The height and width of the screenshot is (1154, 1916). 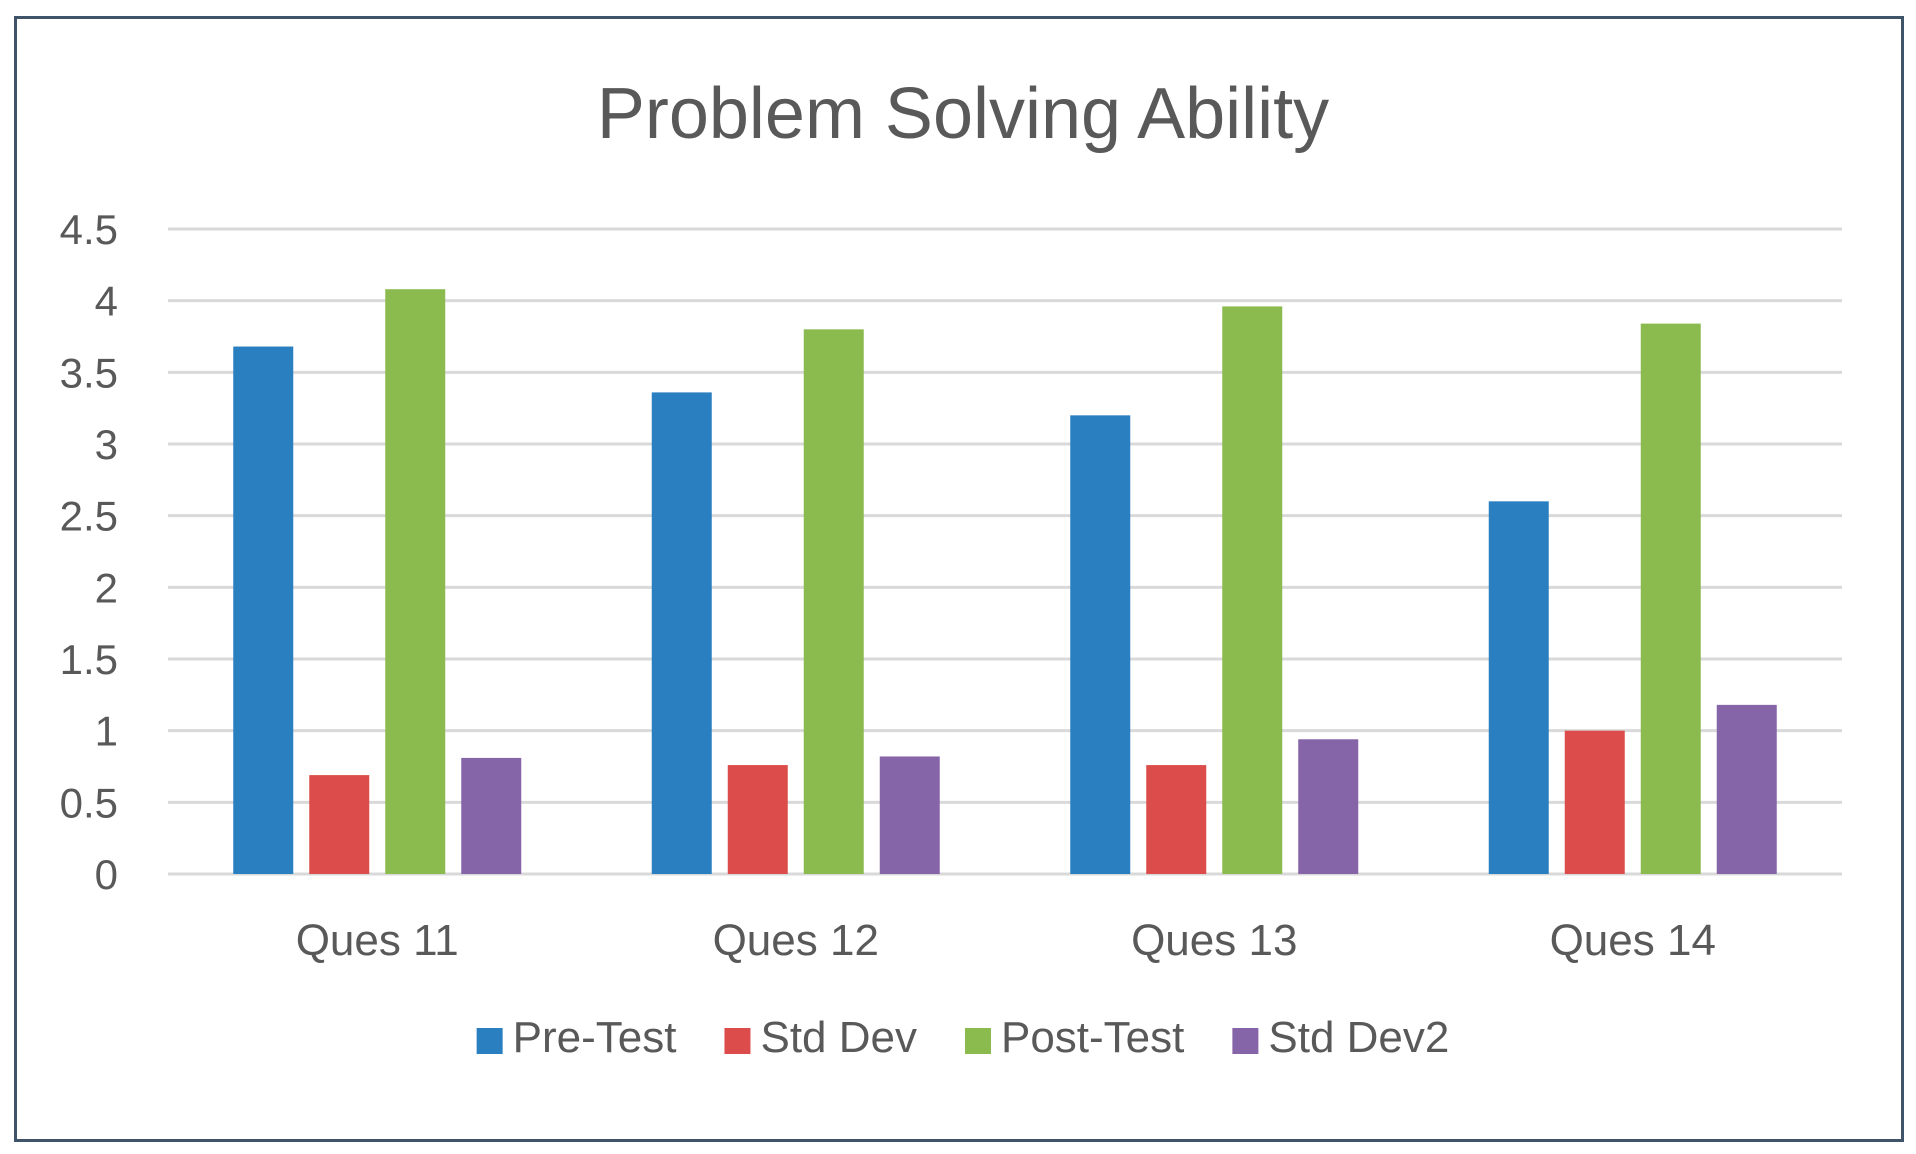 What do you see at coordinates (89, 552) in the screenshot?
I see `y-axis-ticks: 0 0.5 1 1.5 2 2.5 3 3.5 4 4.5` at bounding box center [89, 552].